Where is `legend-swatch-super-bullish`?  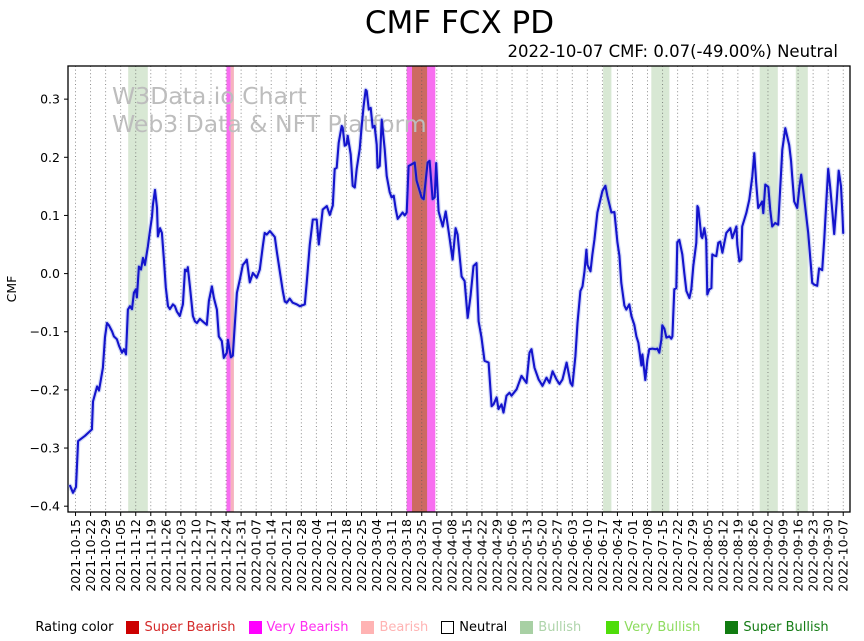 legend-swatch-super-bullish is located at coordinates (732, 627).